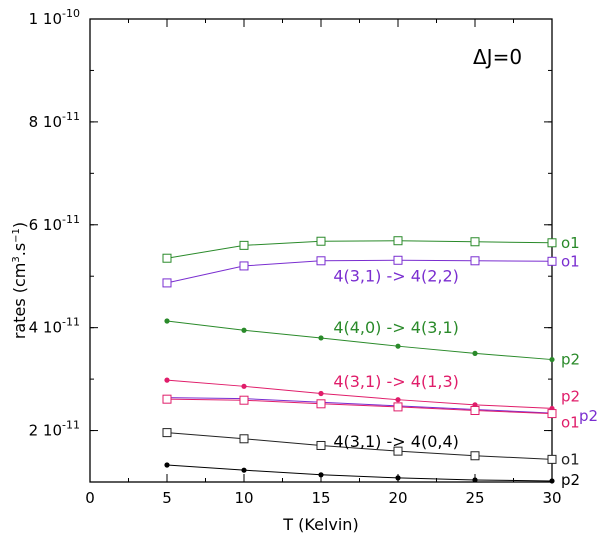  I want to click on x-tick-label: 0, so click(90, 498).